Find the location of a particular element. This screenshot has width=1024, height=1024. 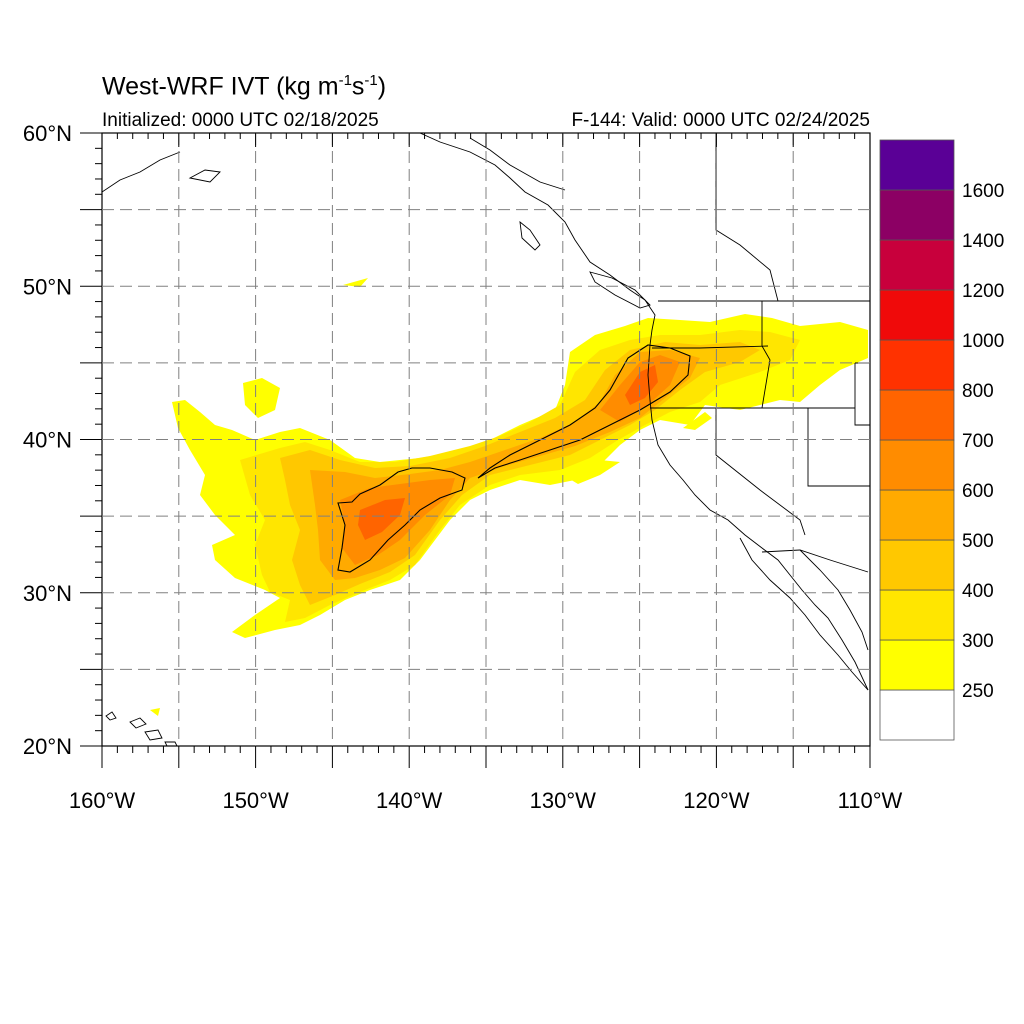

lon-label: 140°W is located at coordinates (409, 800).